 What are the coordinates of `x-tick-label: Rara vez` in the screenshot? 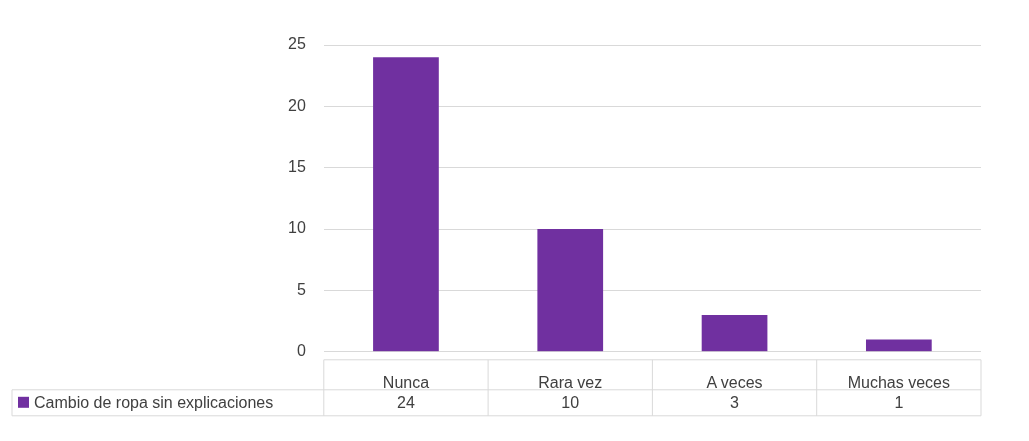 It's located at (570, 382).